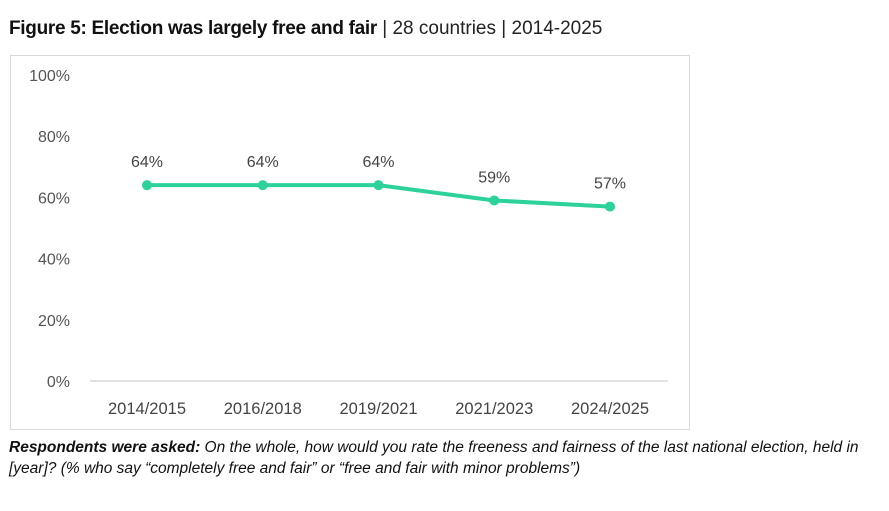 The image size is (889, 511). Describe the element at coordinates (444, 28) in the screenshot. I see `title-countries: 28 countries` at that location.